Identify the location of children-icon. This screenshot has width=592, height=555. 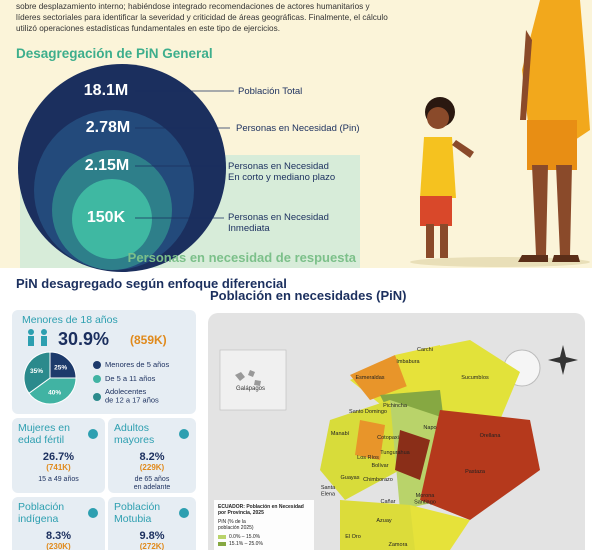
(37, 337).